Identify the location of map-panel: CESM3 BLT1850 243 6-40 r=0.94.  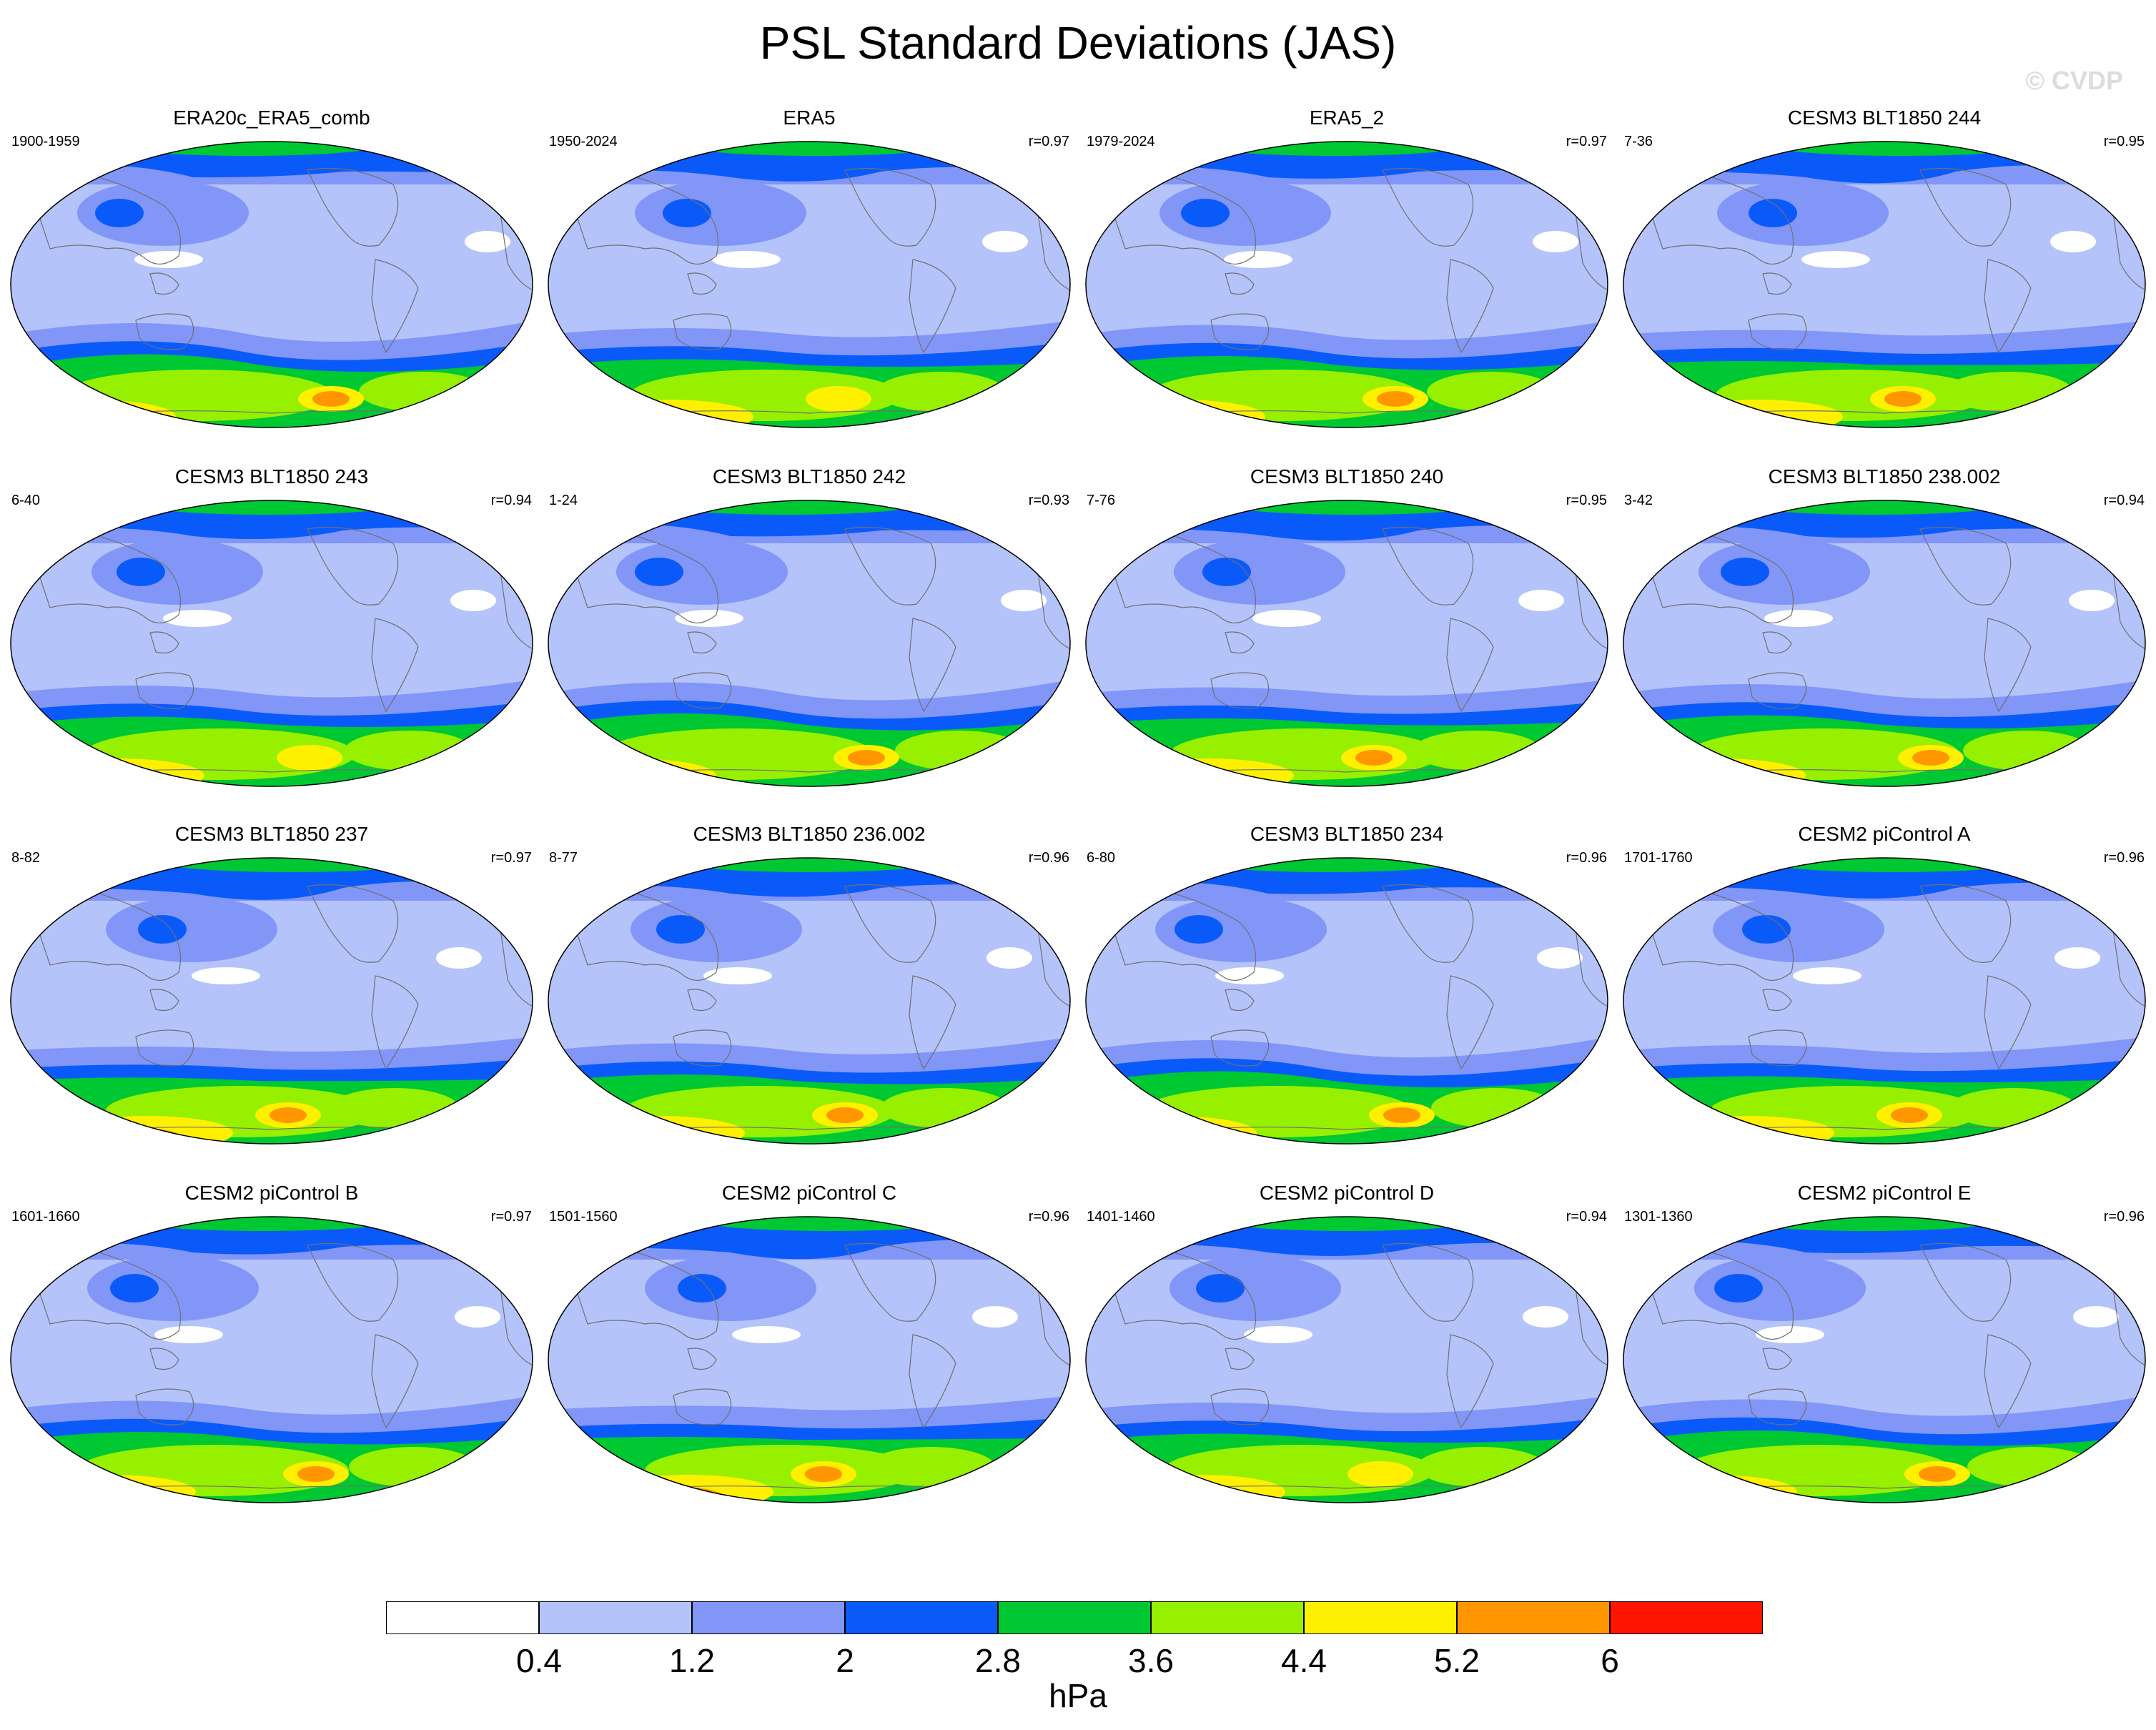
(271, 633).